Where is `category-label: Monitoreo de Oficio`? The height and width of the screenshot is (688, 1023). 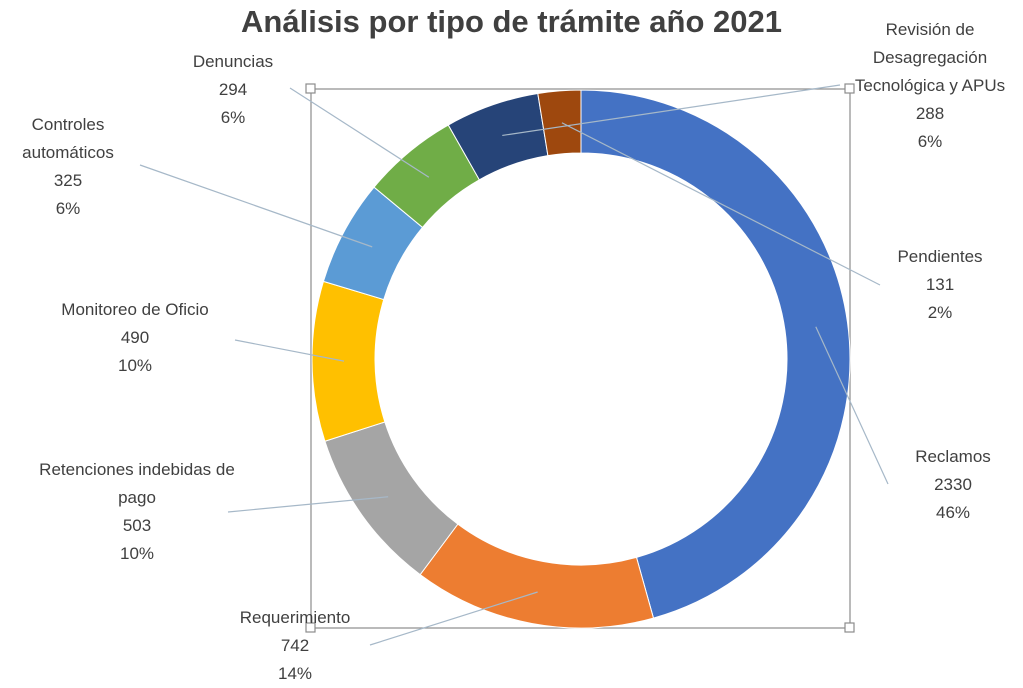 category-label: Monitoreo de Oficio is located at coordinates (135, 309).